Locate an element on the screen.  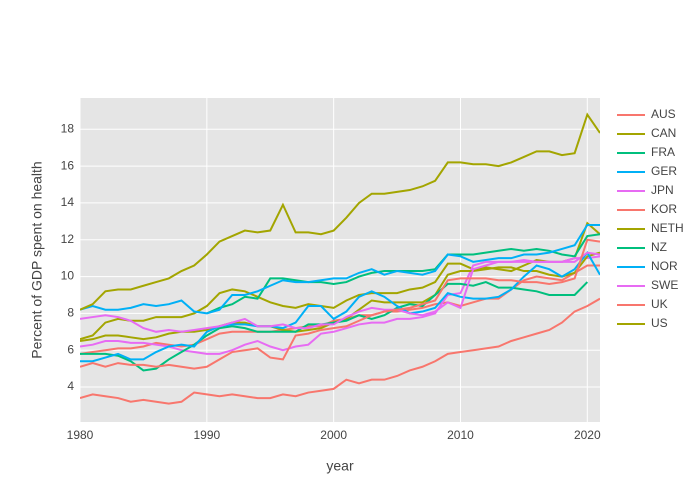
legend-label: NZ is located at coordinates (659, 247).